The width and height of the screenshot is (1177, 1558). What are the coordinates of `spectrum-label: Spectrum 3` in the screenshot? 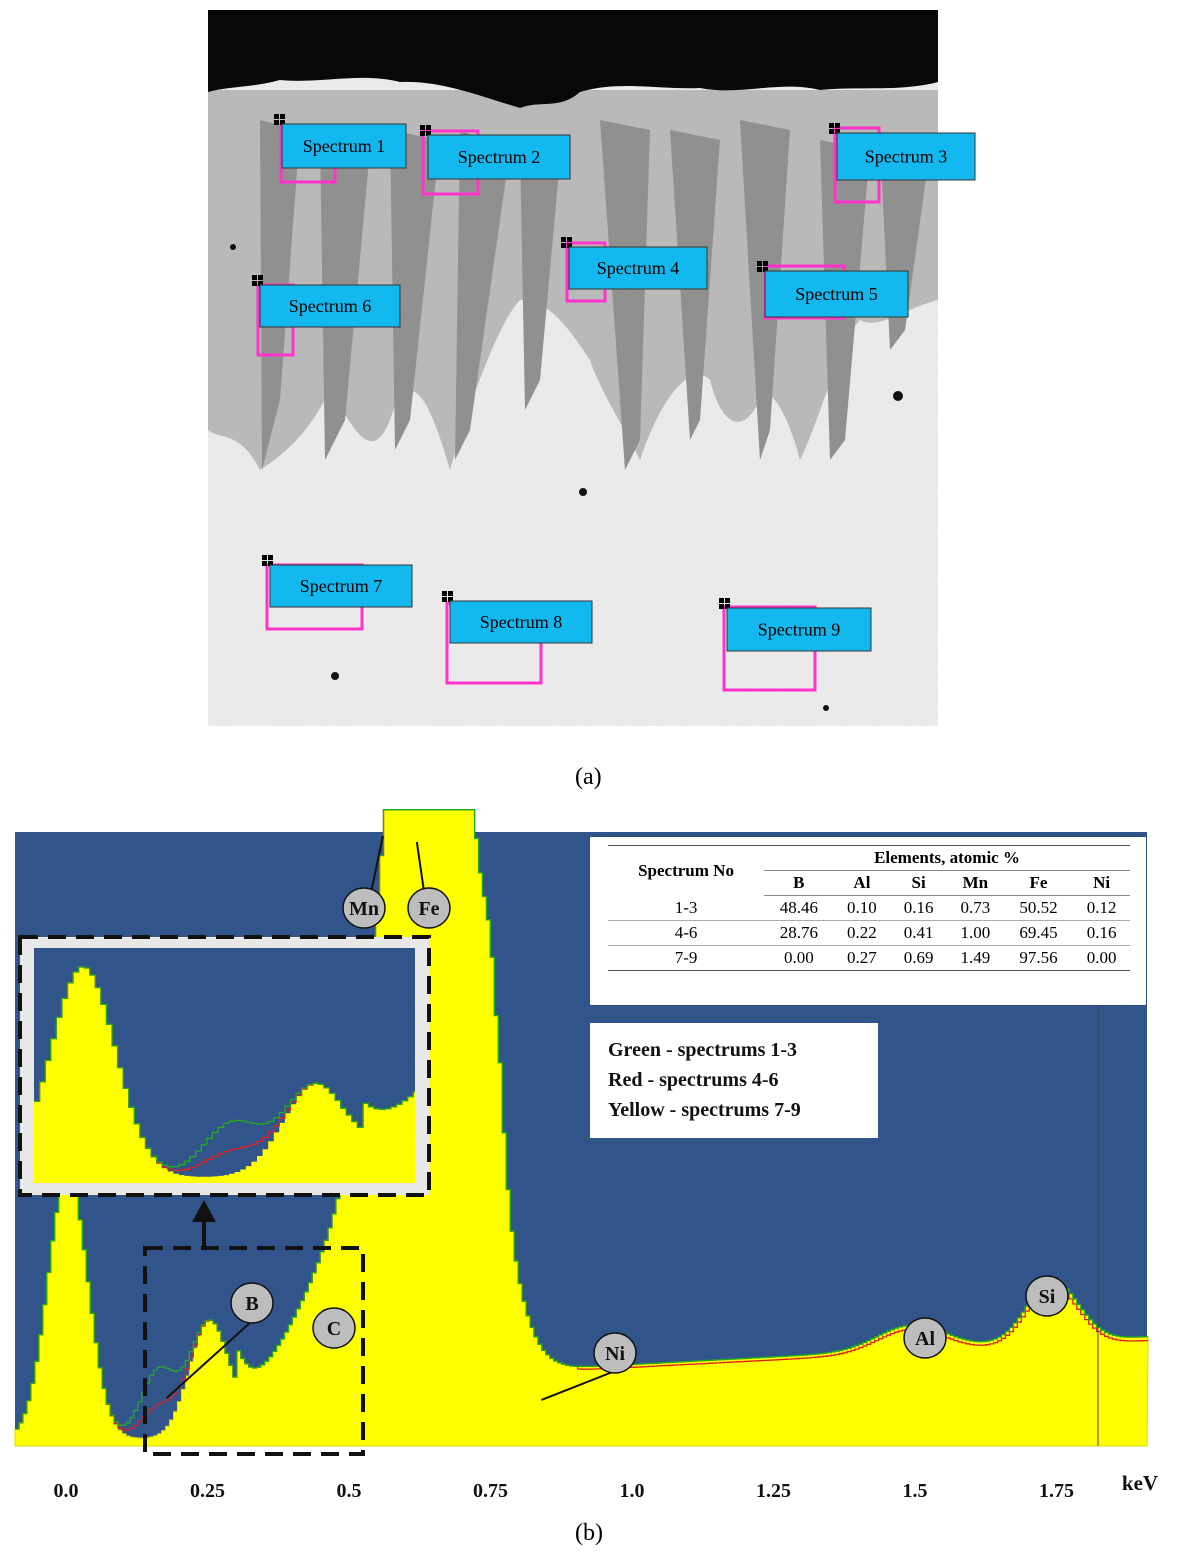 It's located at (906, 157).